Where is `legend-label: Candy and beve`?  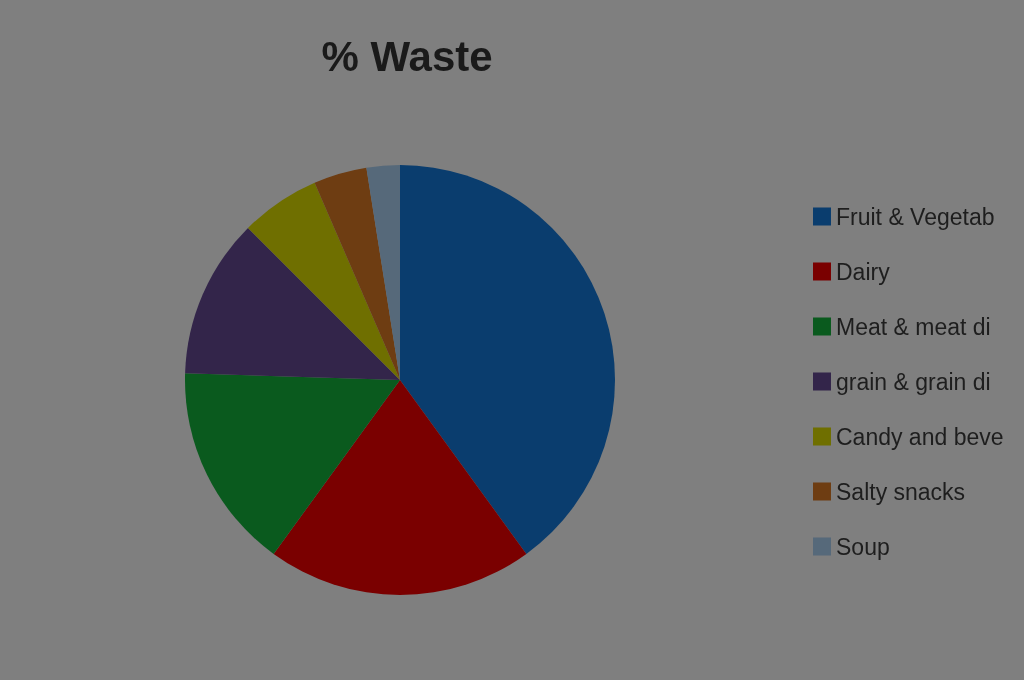 legend-label: Candy and beve is located at coordinates (920, 436).